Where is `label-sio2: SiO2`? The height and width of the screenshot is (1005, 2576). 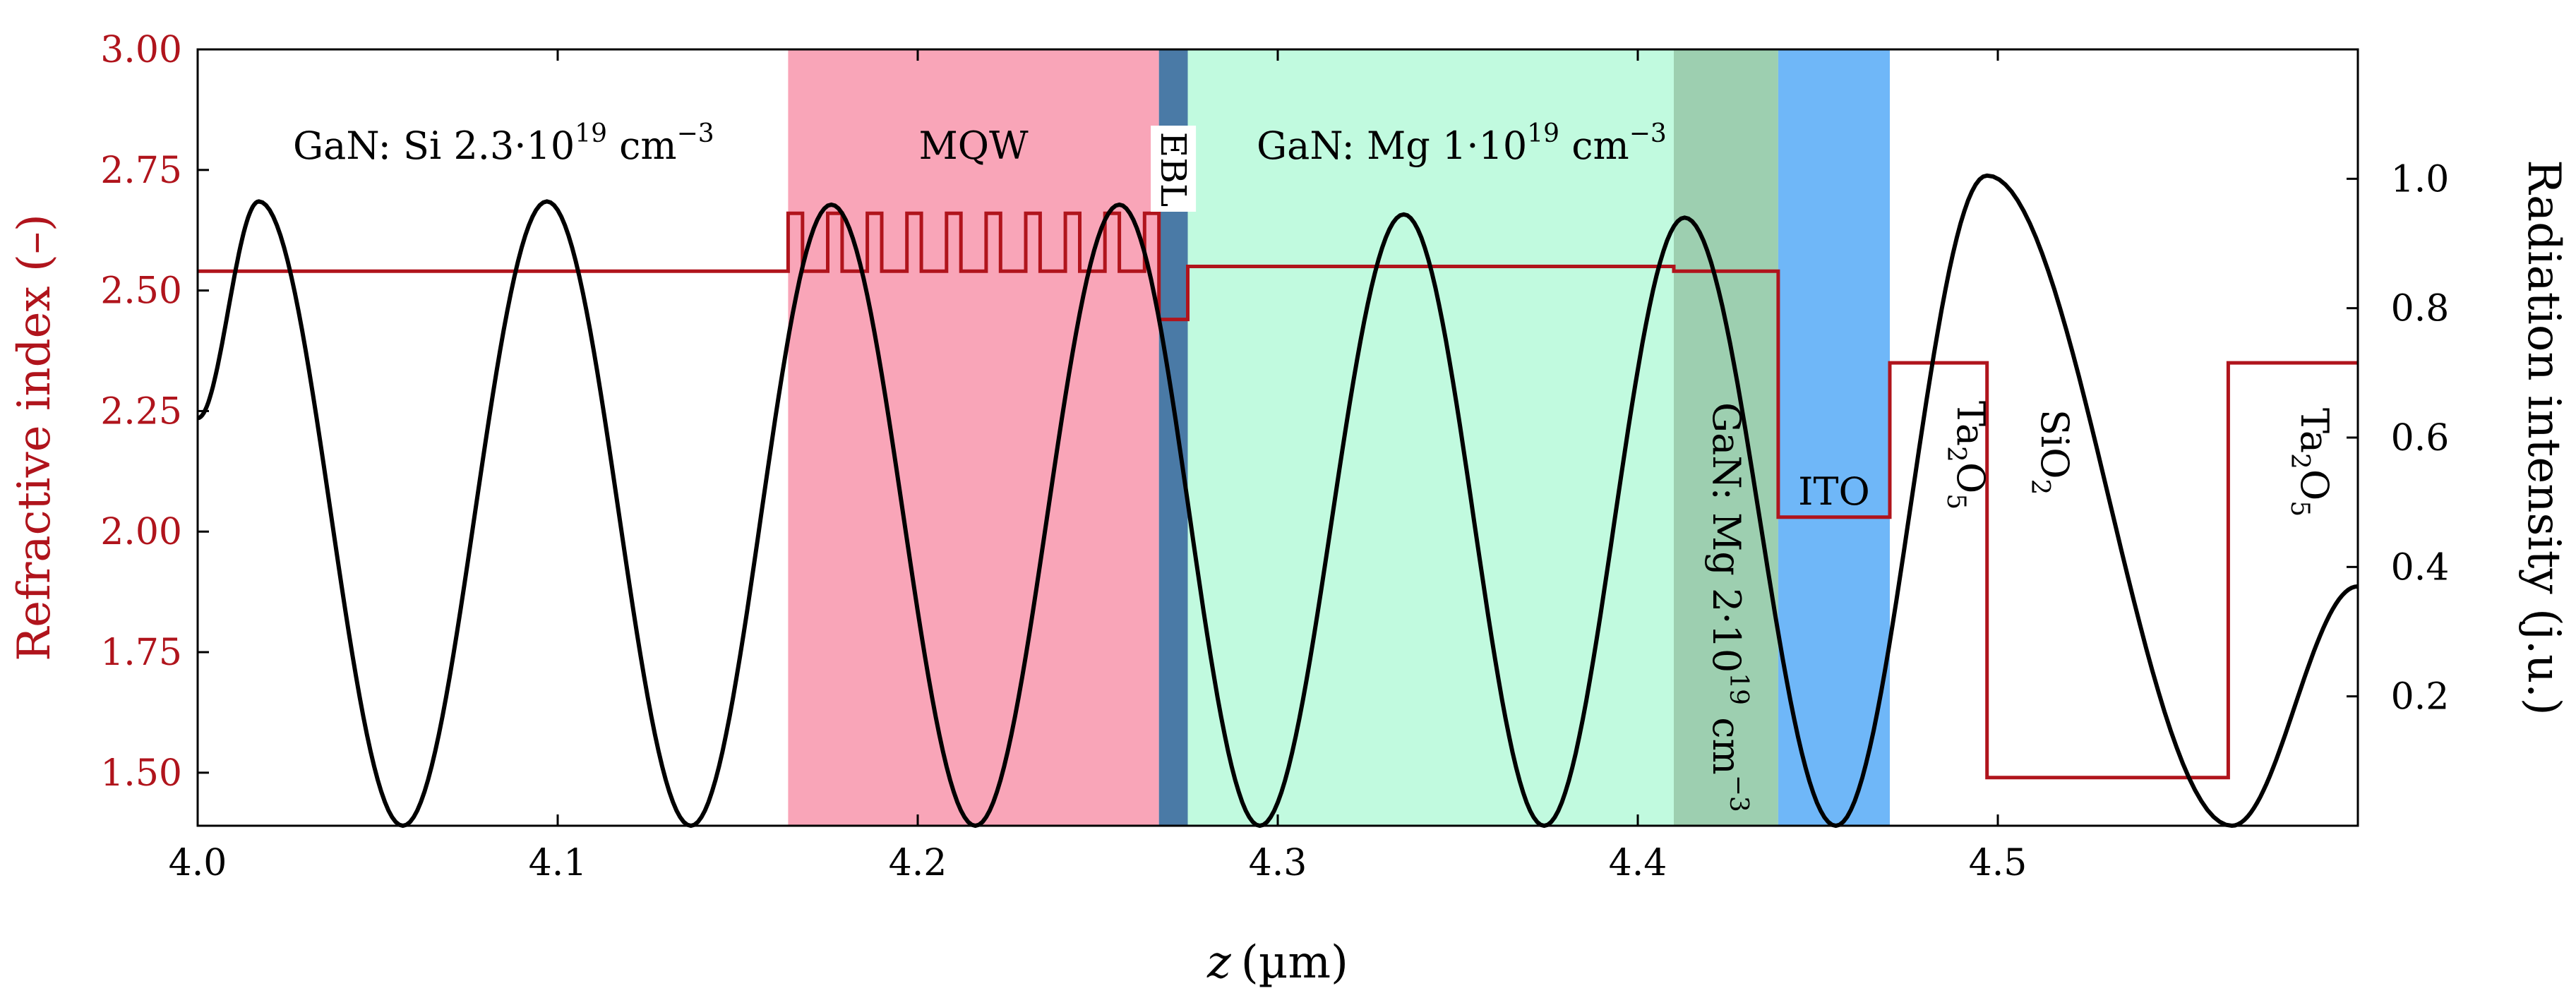 label-sio2: SiO2 is located at coordinates (2051, 452).